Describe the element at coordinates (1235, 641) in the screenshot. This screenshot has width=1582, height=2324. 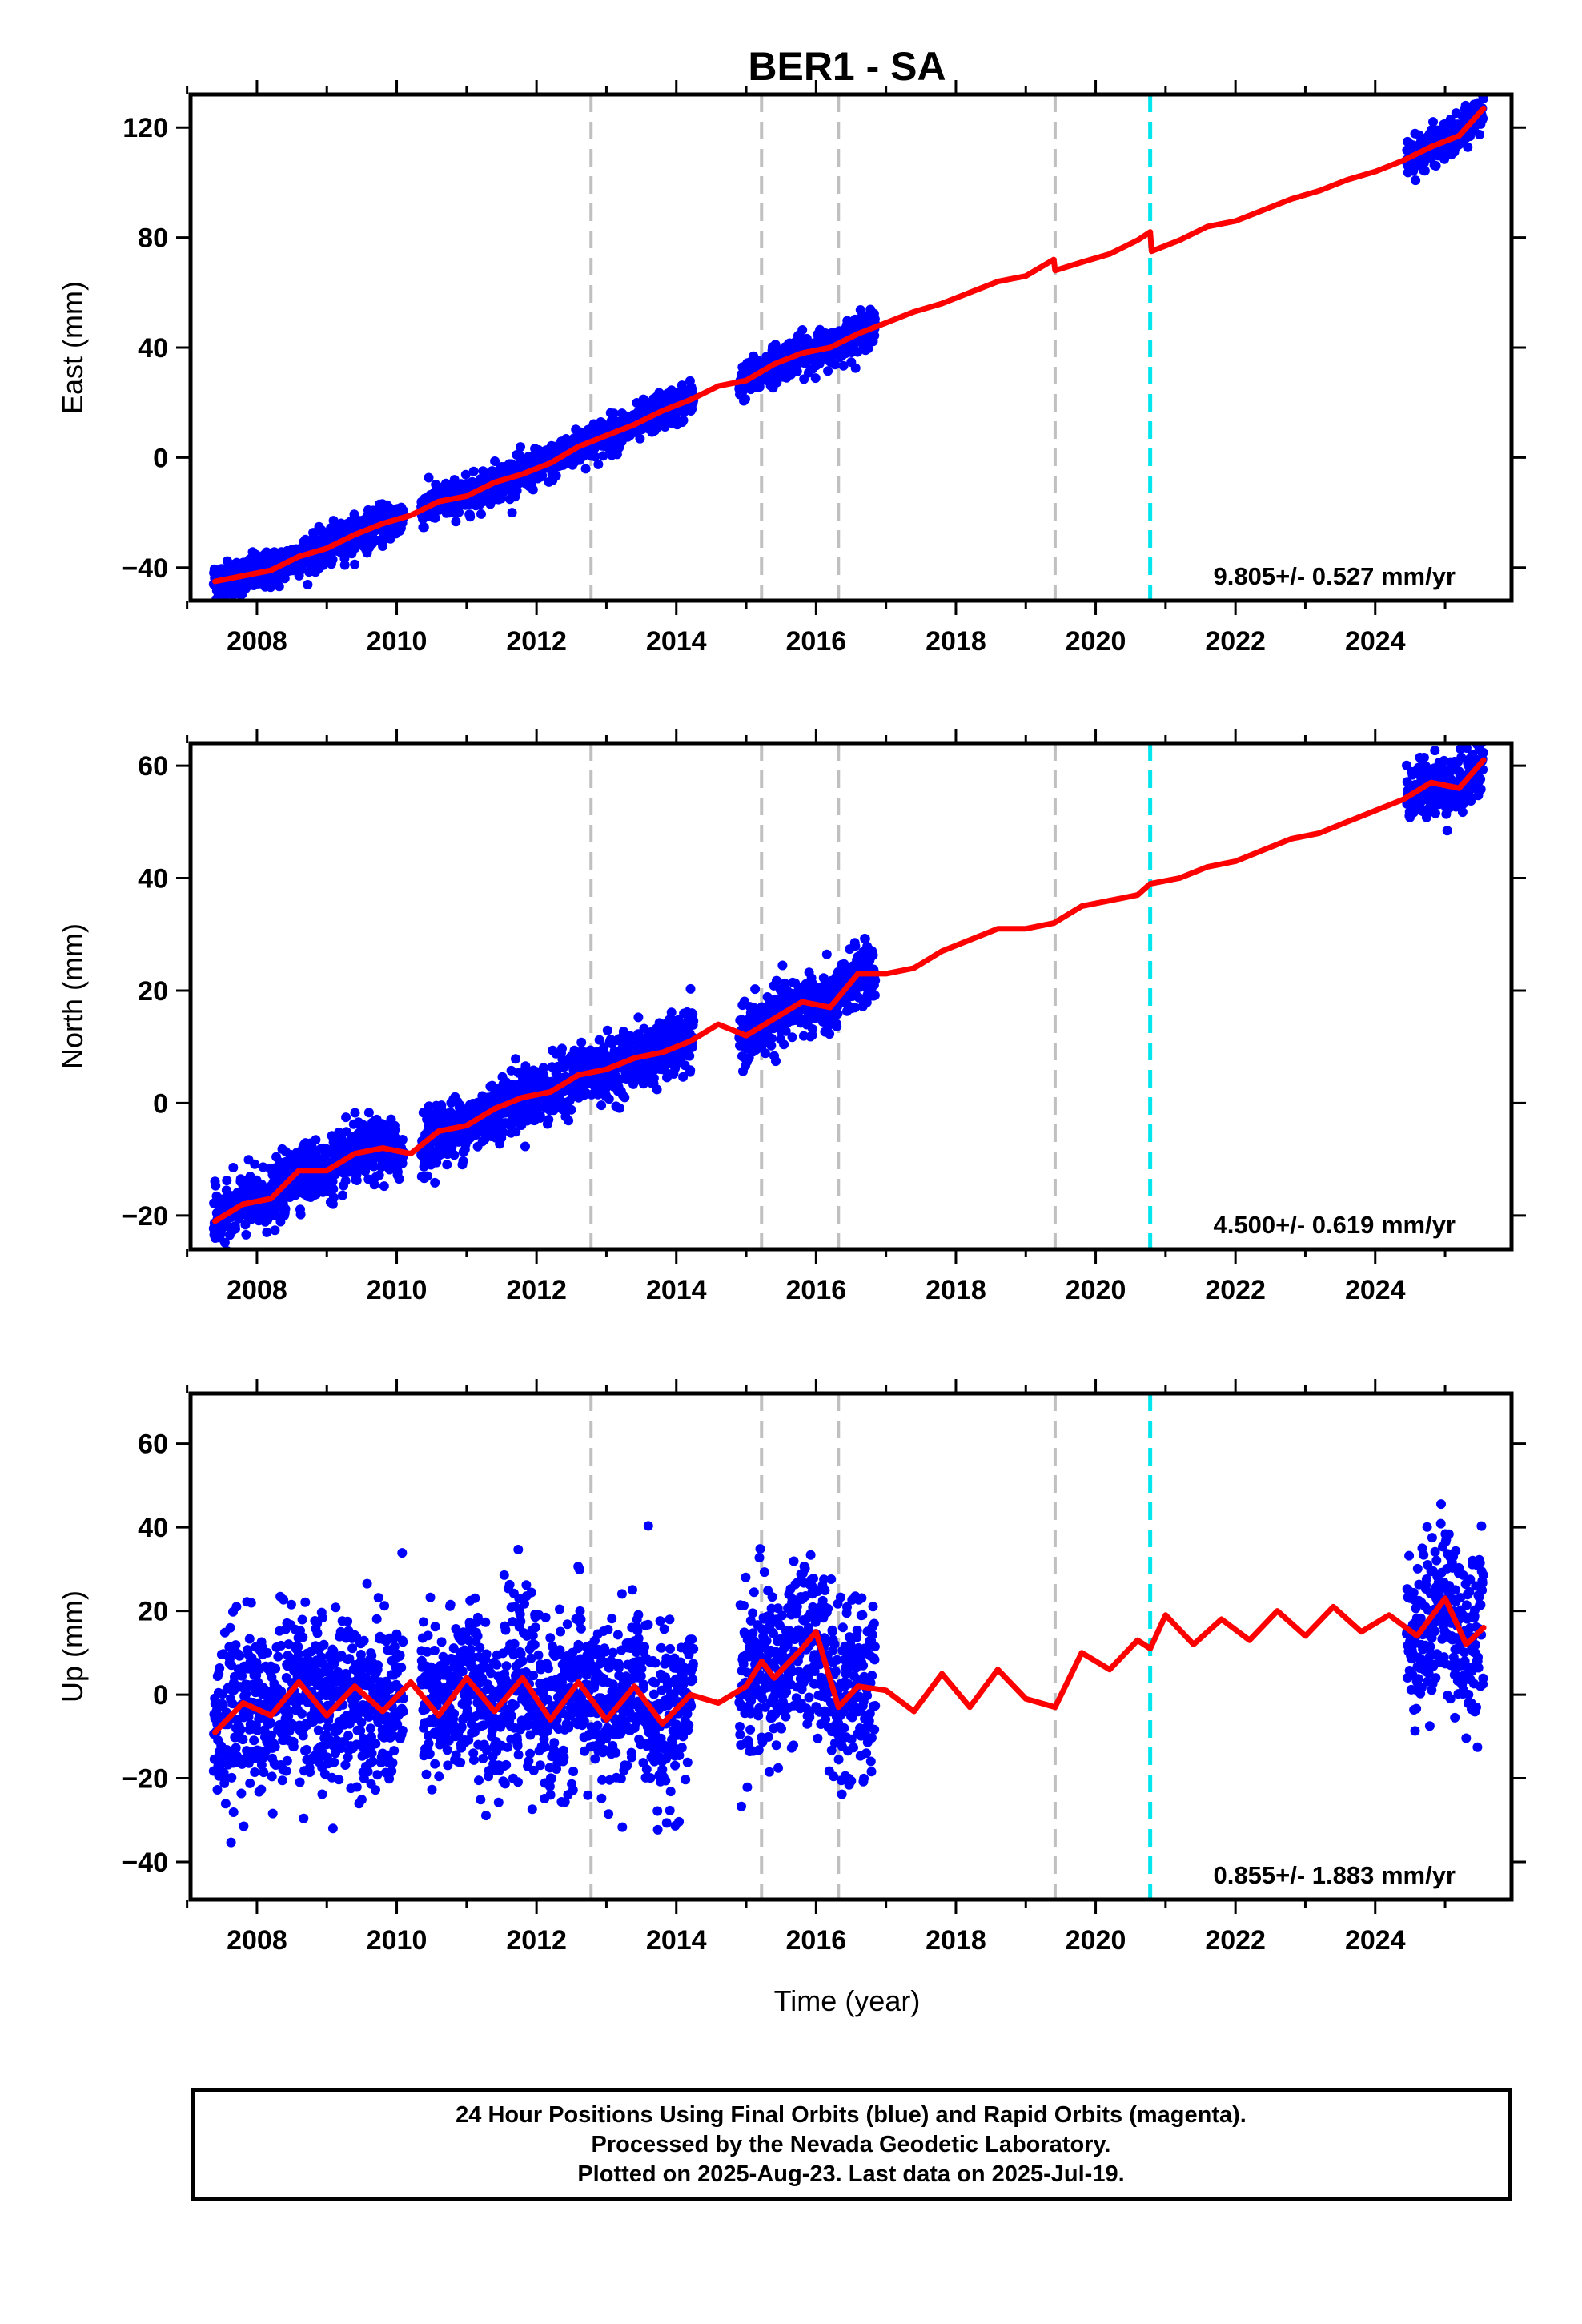
I see `east-x-tick-label: 2022` at that location.